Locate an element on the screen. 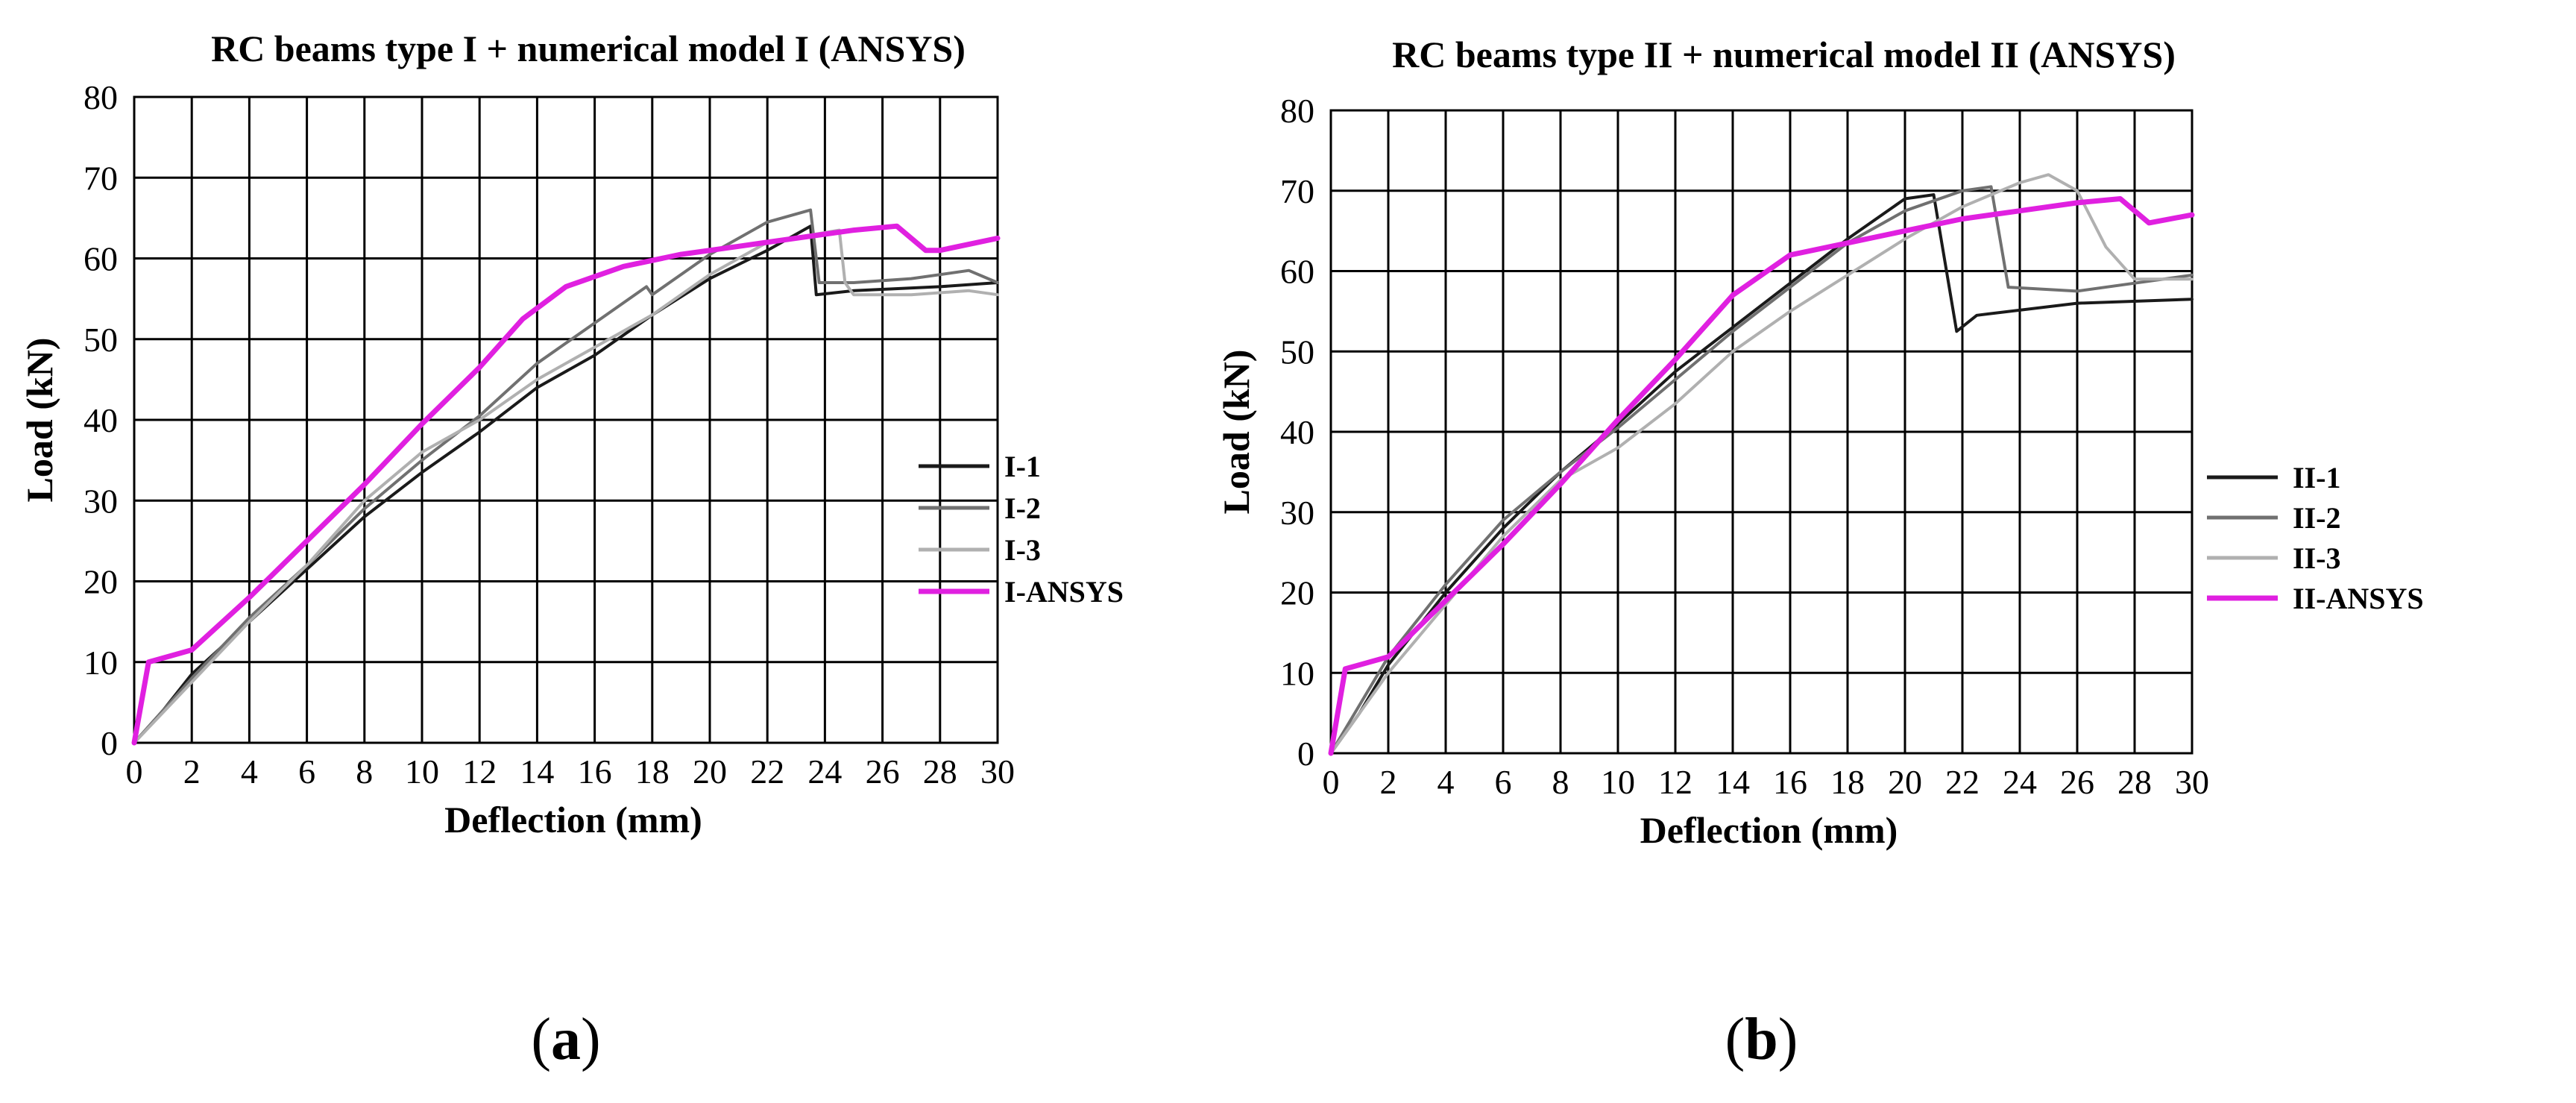  chart-b-xtick-label: 30 is located at coordinates (2192, 782).